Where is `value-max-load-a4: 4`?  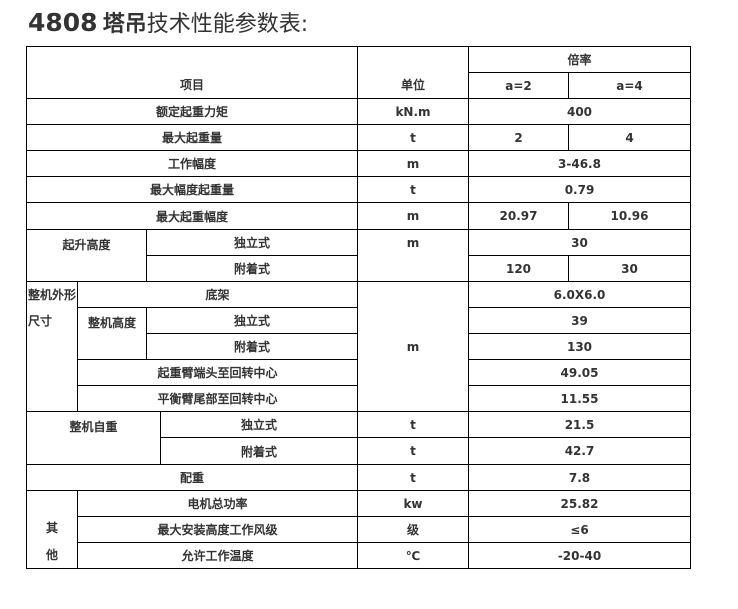
value-max-load-a4: 4 is located at coordinates (629, 137).